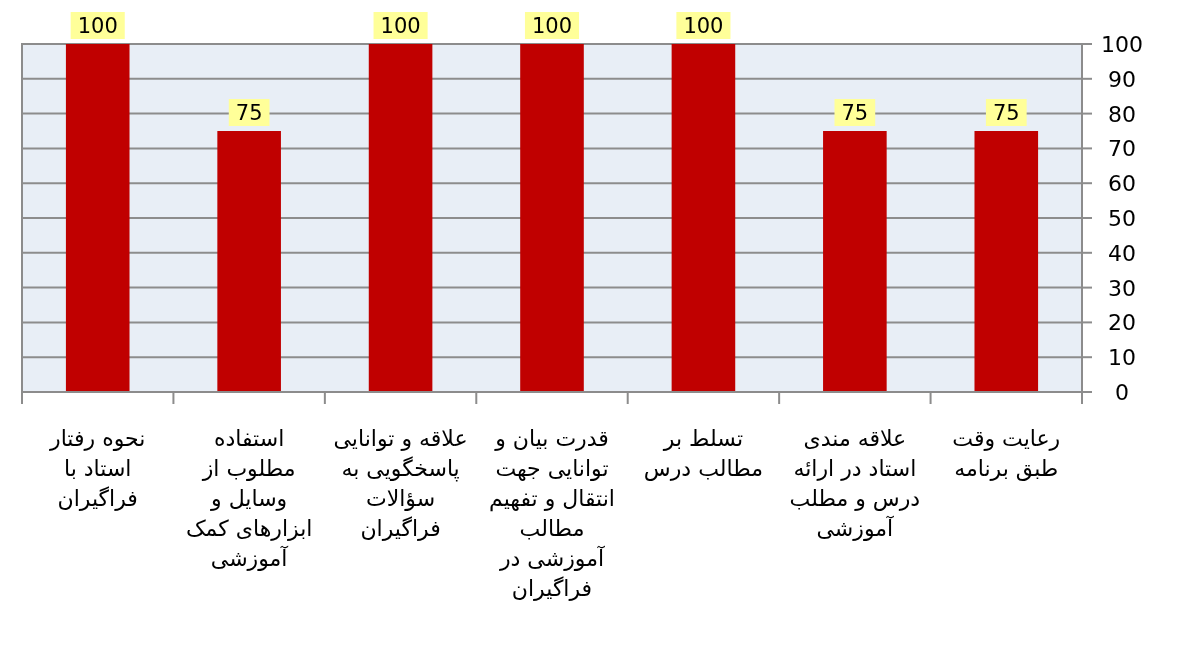 The image size is (1198, 668). What do you see at coordinates (1122, 323) in the screenshot?
I see `y-tick-label: 20` at bounding box center [1122, 323].